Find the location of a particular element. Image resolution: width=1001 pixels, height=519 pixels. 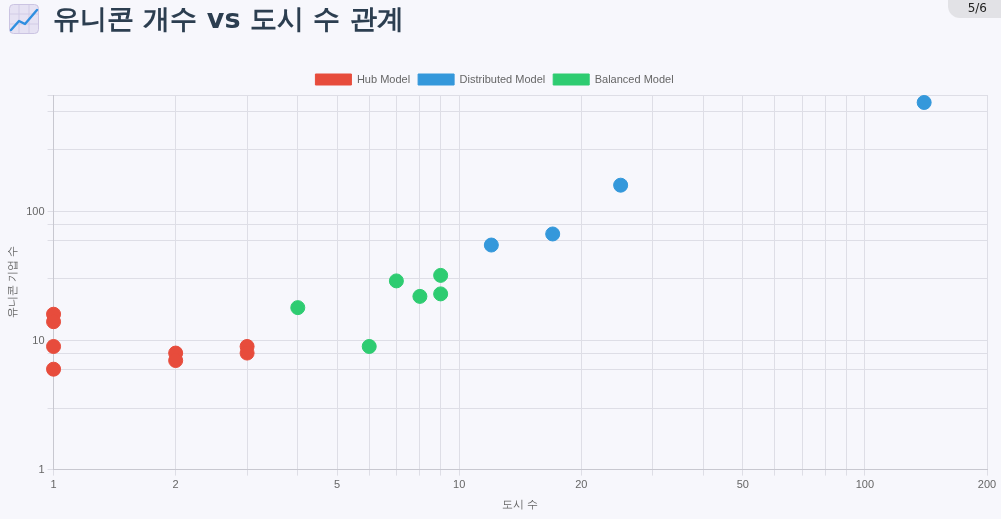

x-tick-label: 2 is located at coordinates (175, 484).